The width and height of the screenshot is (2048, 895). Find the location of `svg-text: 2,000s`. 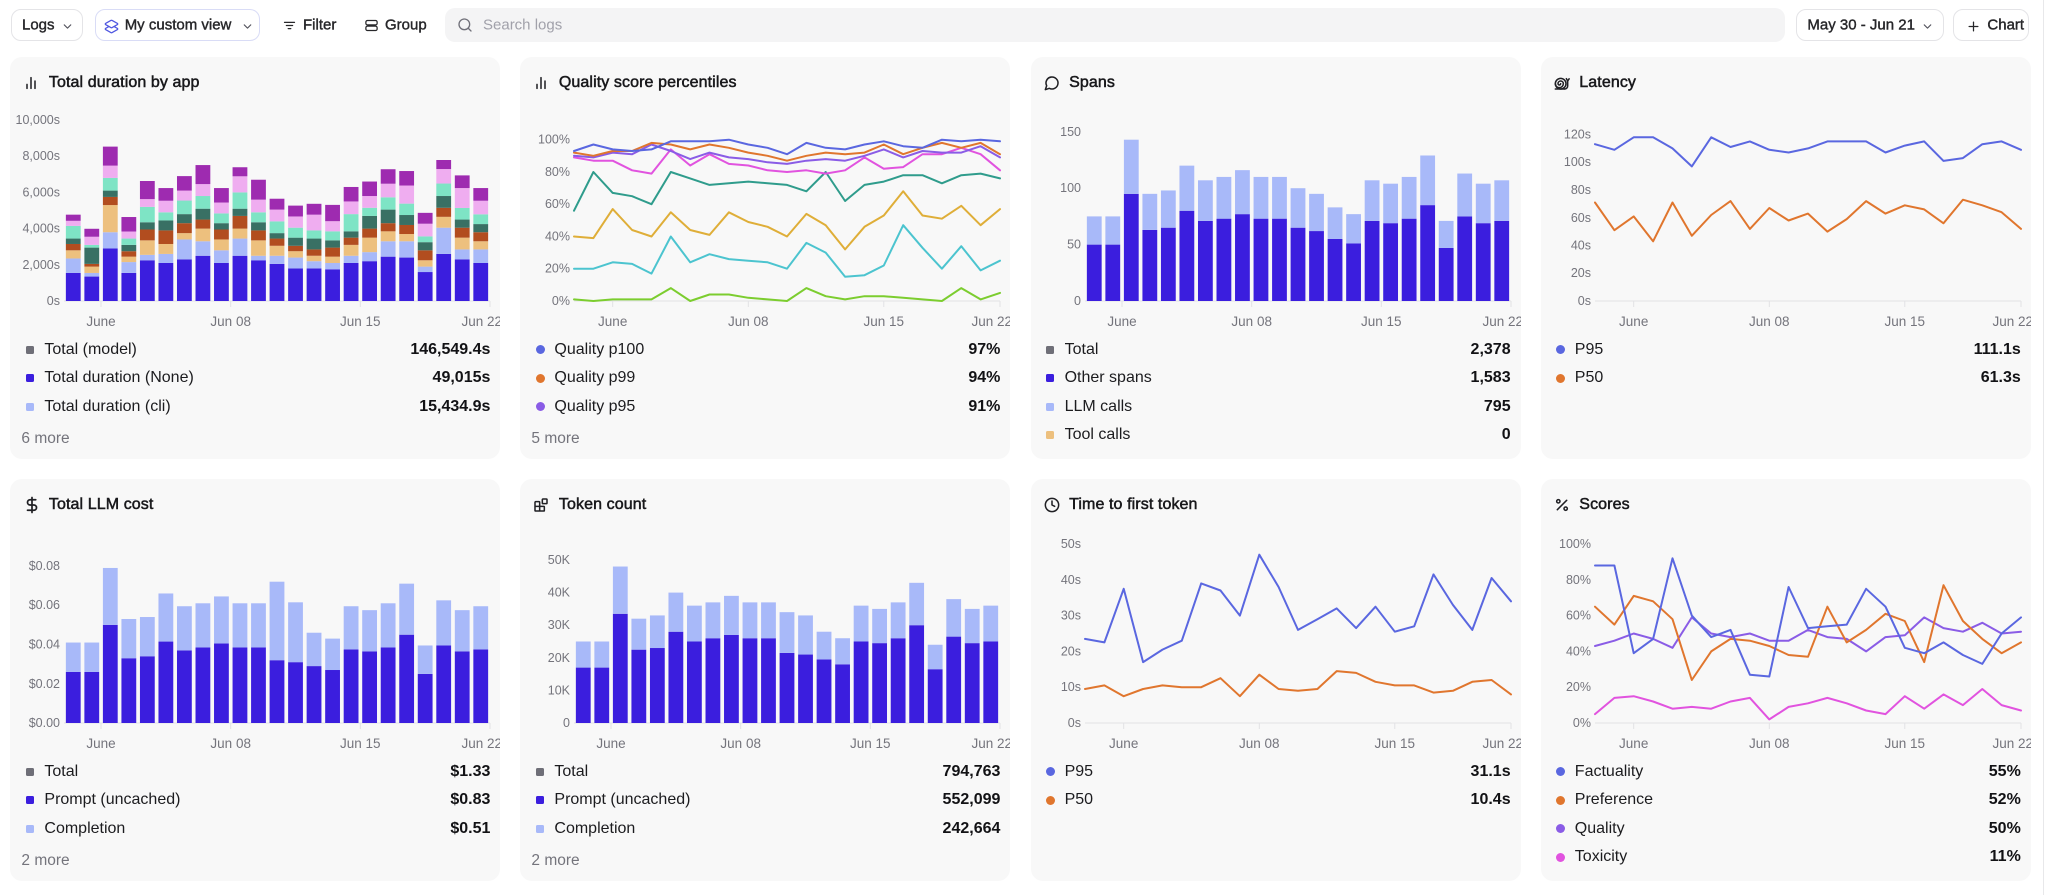

svg-text: 2,000s is located at coordinates (42, 265).